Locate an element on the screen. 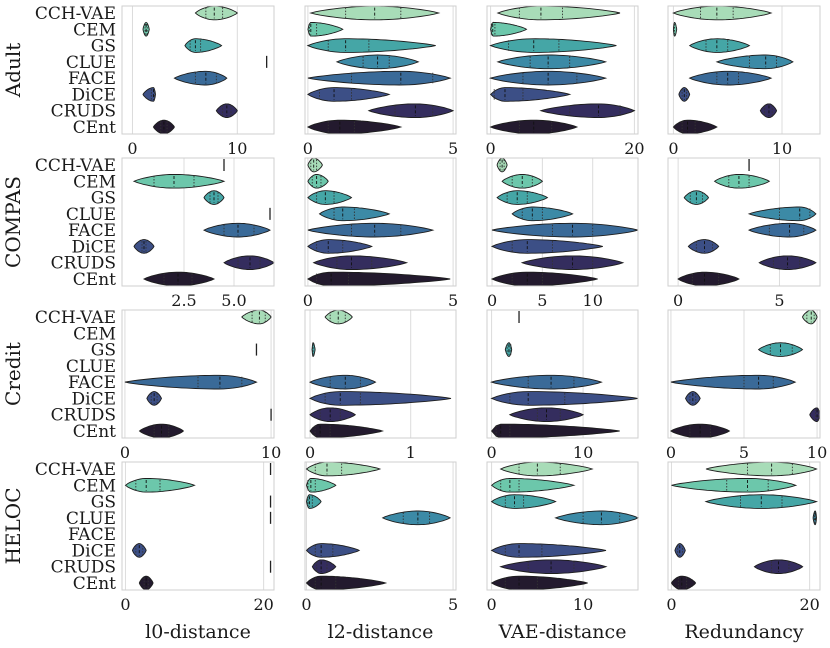 The height and width of the screenshot is (648, 830). panel-r1-c0: 2.5 5.0 is located at coordinates (198, 233).